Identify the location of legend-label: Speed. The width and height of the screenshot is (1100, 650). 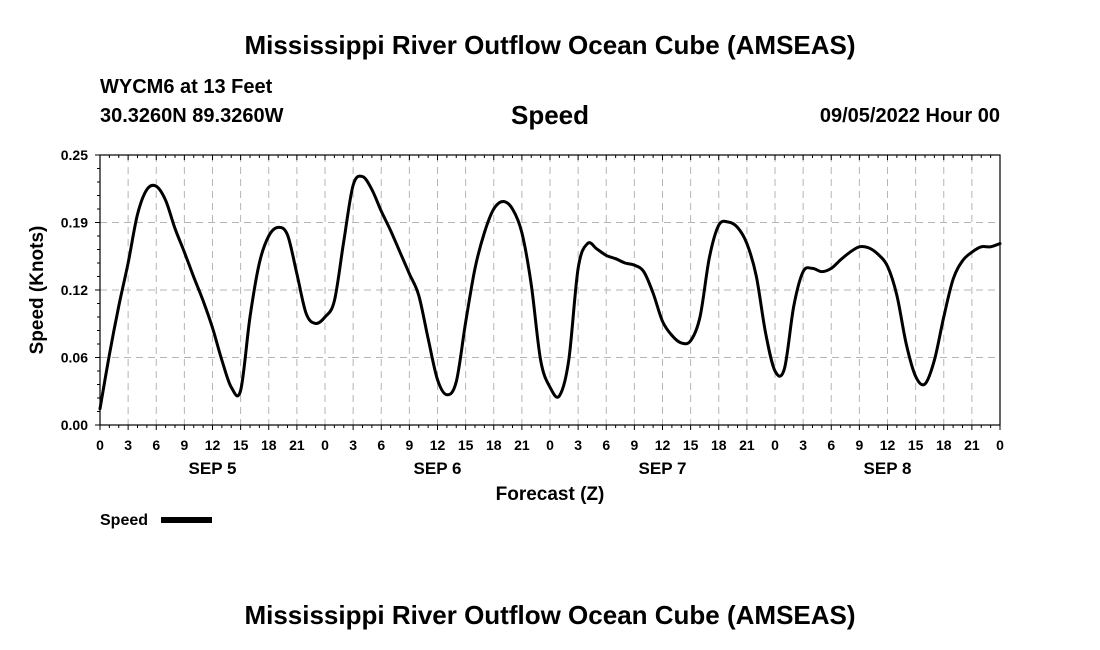
(124, 520).